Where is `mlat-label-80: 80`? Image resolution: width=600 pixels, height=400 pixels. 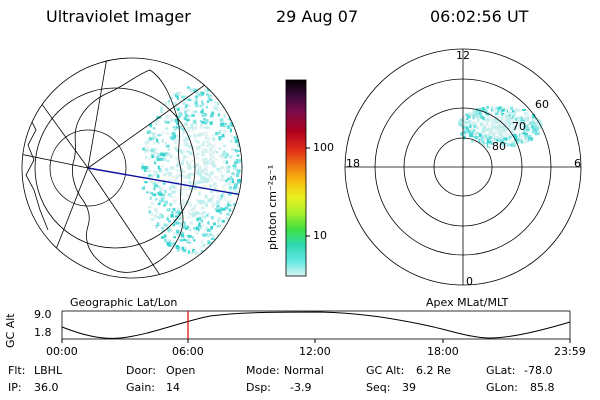
mlat-label-80: 80 is located at coordinates (499, 146).